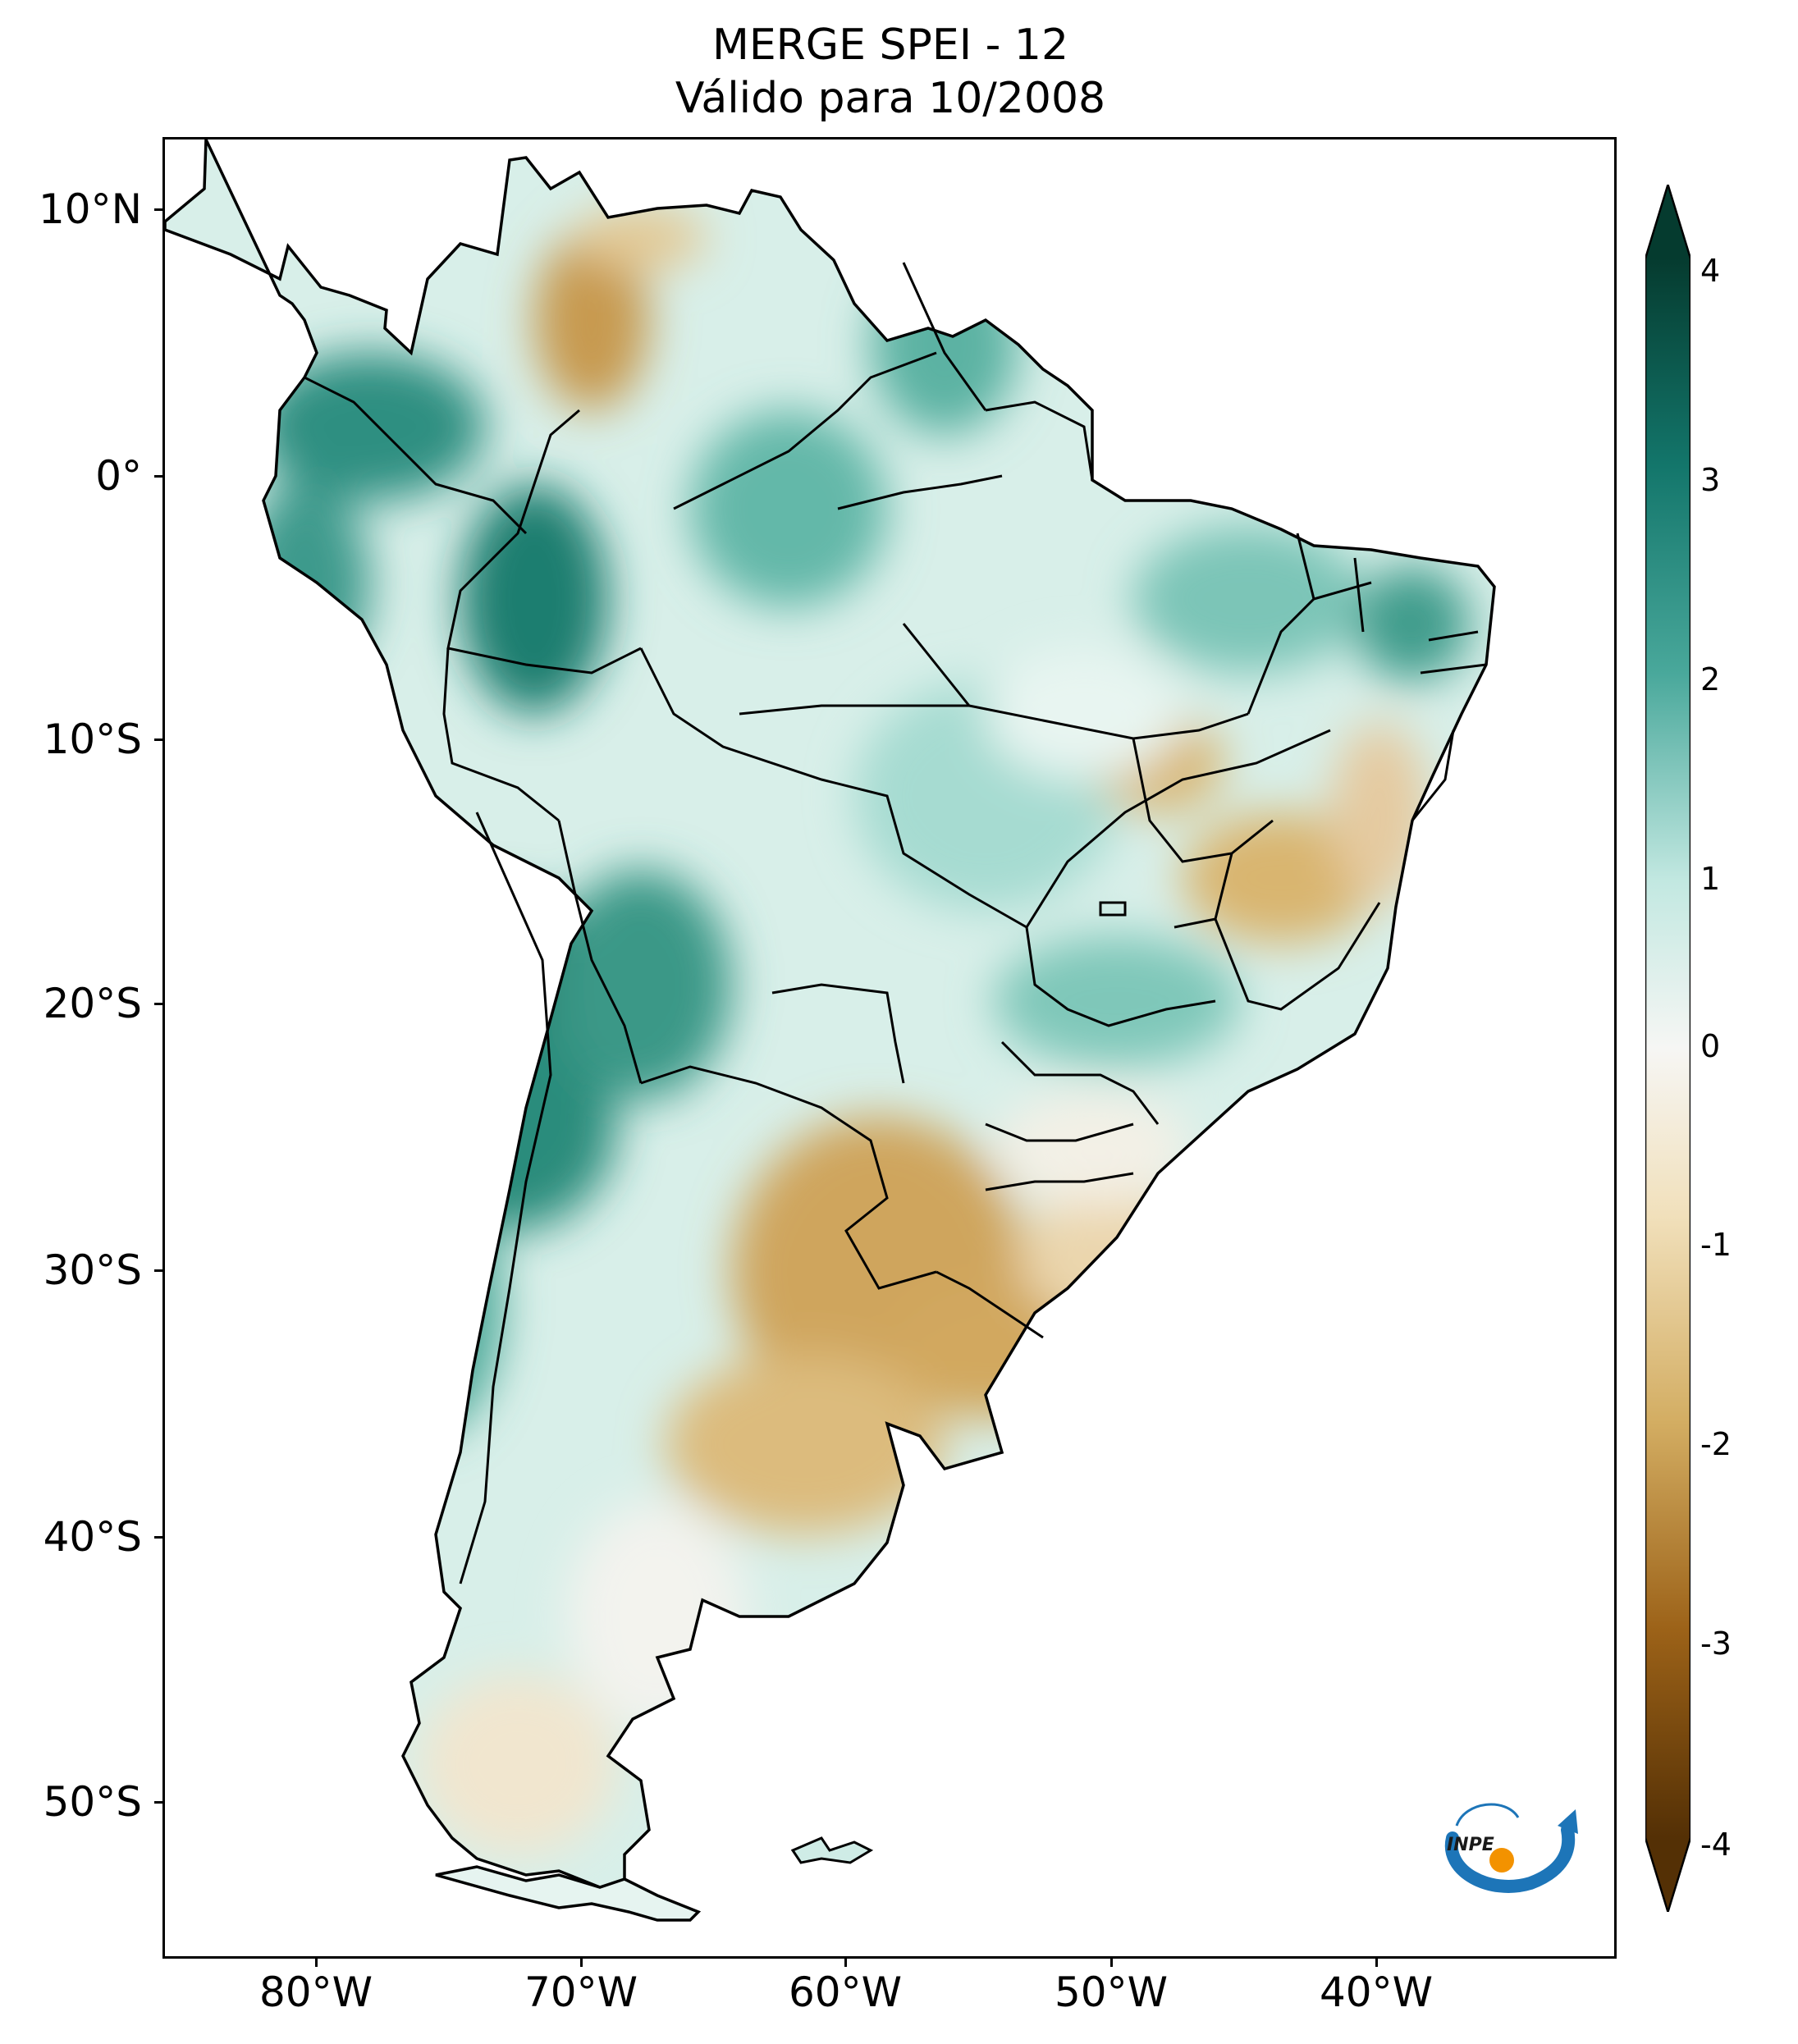 The image size is (1798, 2044). I want to click on cb-label-4: 4, so click(1710, 271).